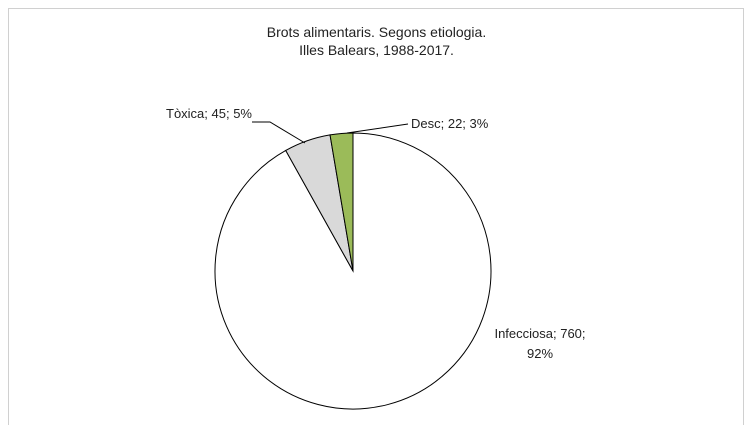  What do you see at coordinates (376, 50) in the screenshot?
I see `chart-subtitle: Illes Balears, 1988-2017.` at bounding box center [376, 50].